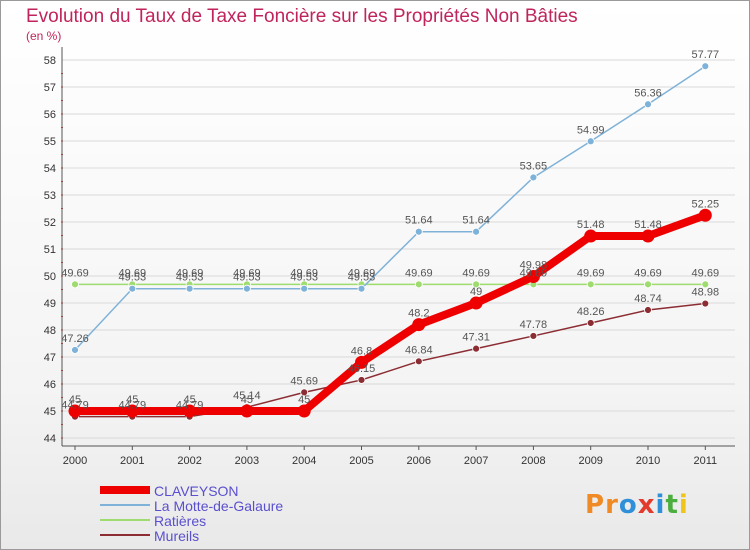 Image resolution: width=750 pixels, height=550 pixels. I want to click on y-tick-label: 53, so click(50, 196).